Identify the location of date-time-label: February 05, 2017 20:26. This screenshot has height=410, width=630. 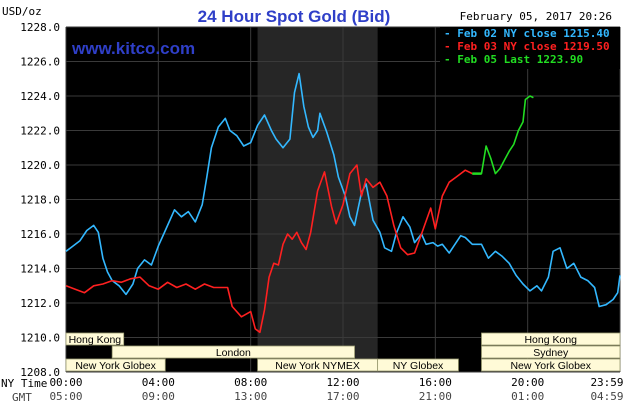
(536, 16).